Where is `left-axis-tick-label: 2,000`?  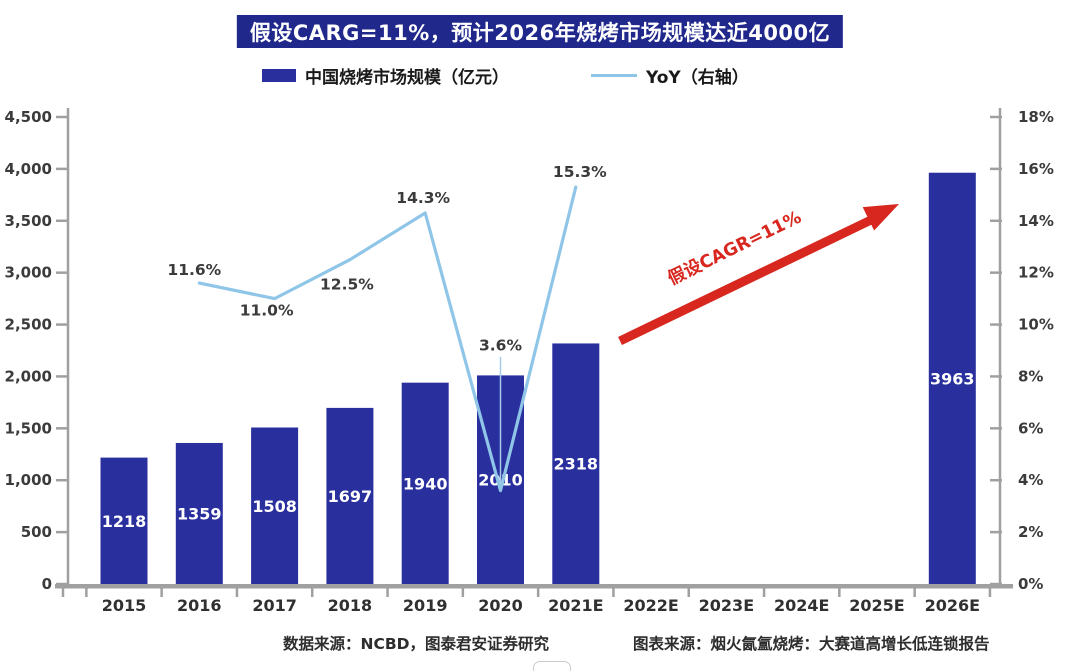
left-axis-tick-label: 2,000 is located at coordinates (28, 376).